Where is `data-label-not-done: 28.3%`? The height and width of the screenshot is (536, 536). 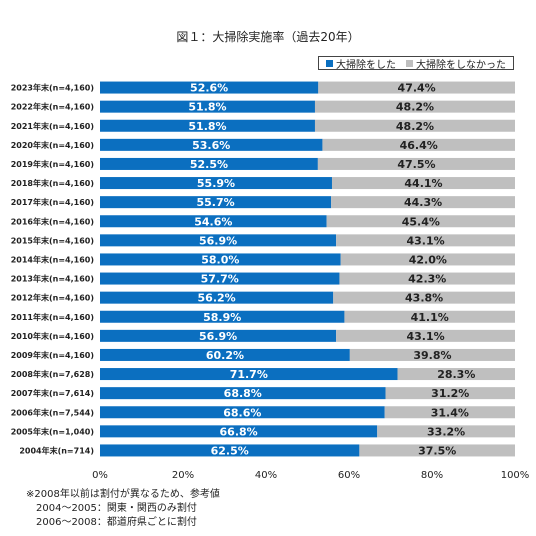
data-label-not-done: 28.3% is located at coordinates (456, 374).